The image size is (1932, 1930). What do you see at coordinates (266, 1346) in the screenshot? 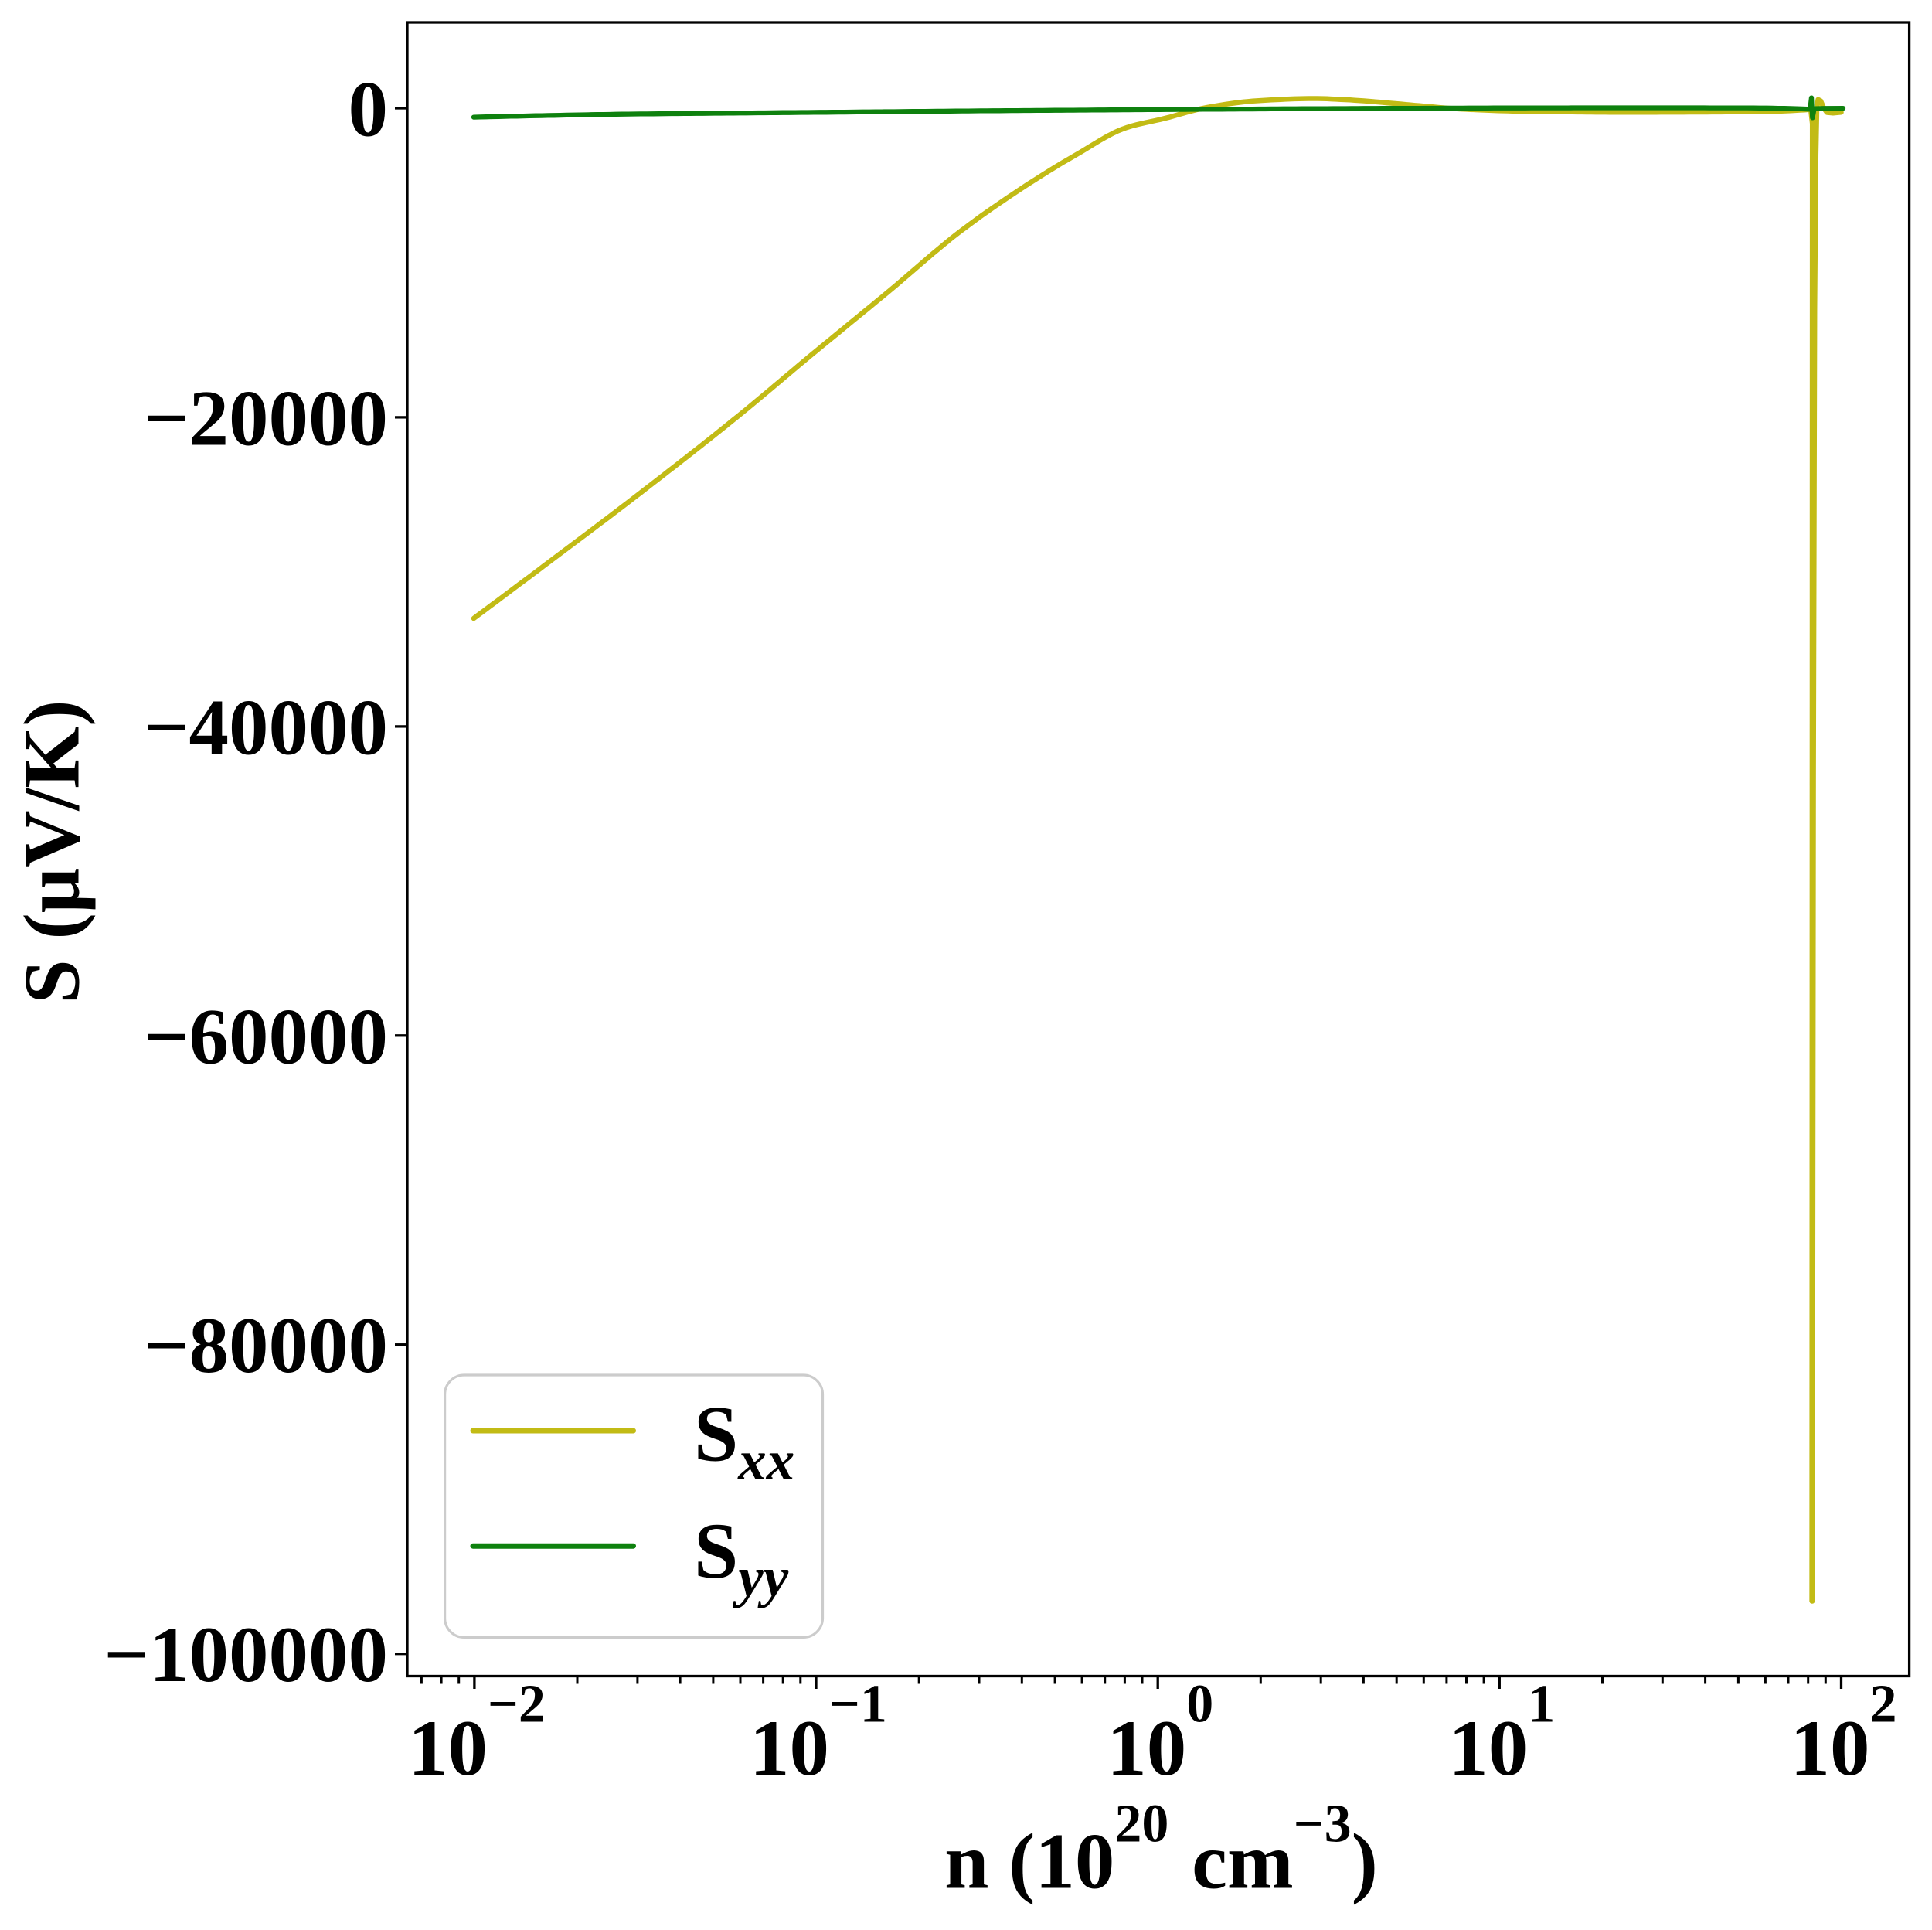
I see `svg-text: −80000` at bounding box center [266, 1346].